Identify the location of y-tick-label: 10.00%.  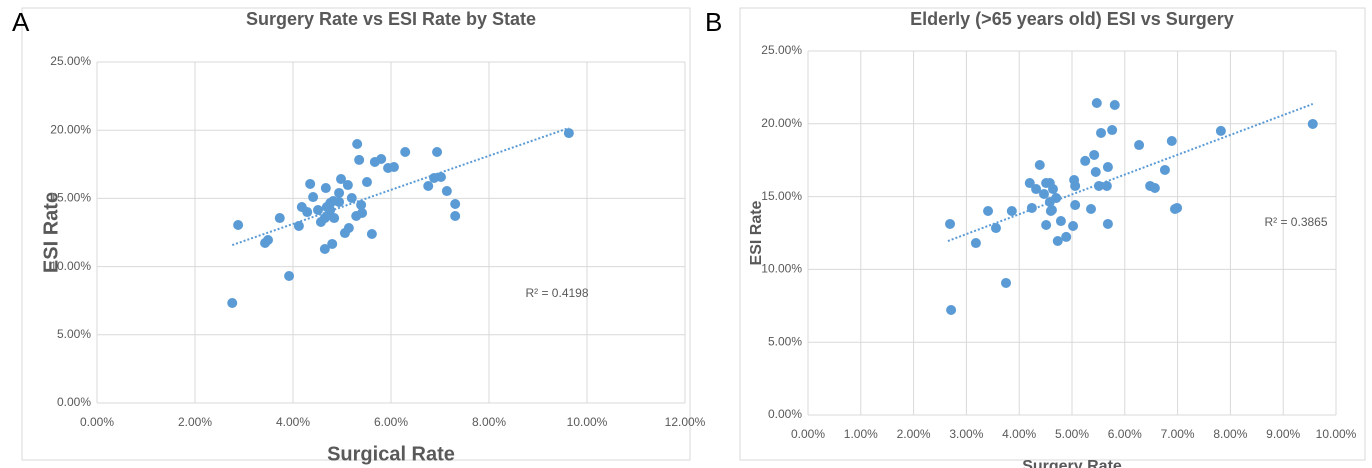
(781, 269).